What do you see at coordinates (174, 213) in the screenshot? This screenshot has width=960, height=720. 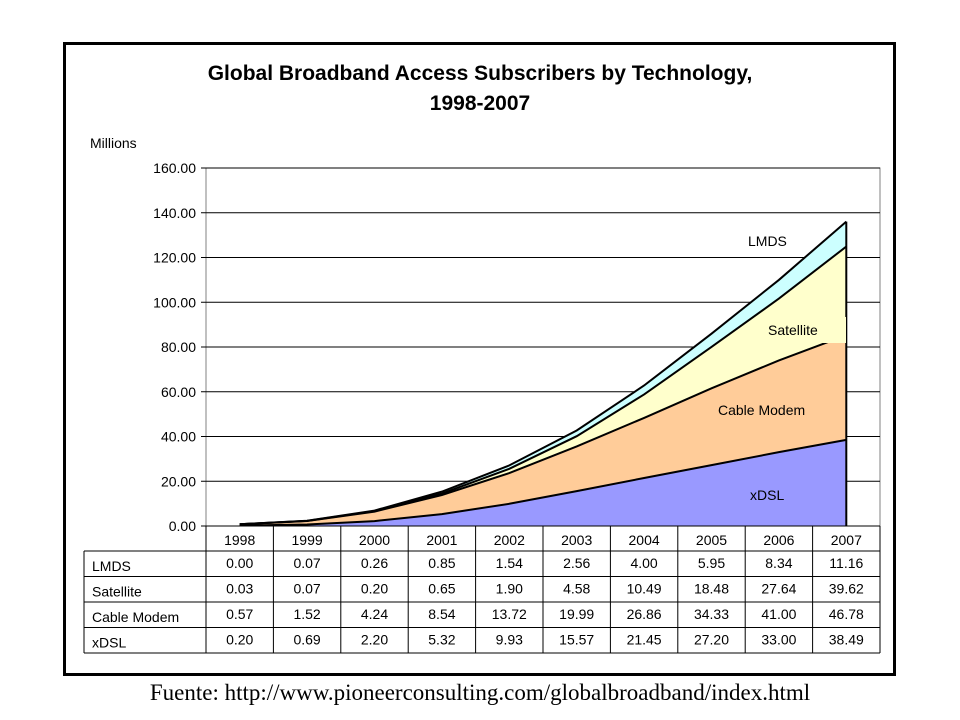 I see `y-tick-label: 140.00` at bounding box center [174, 213].